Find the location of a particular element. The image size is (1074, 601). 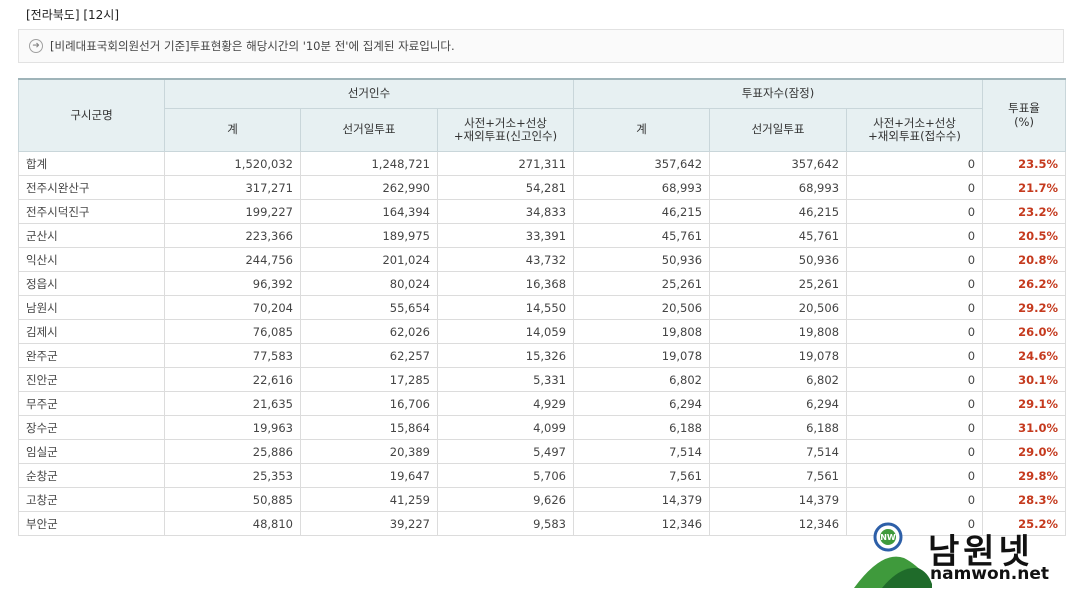

turnout-total-cell: 6,294 is located at coordinates (642, 403).